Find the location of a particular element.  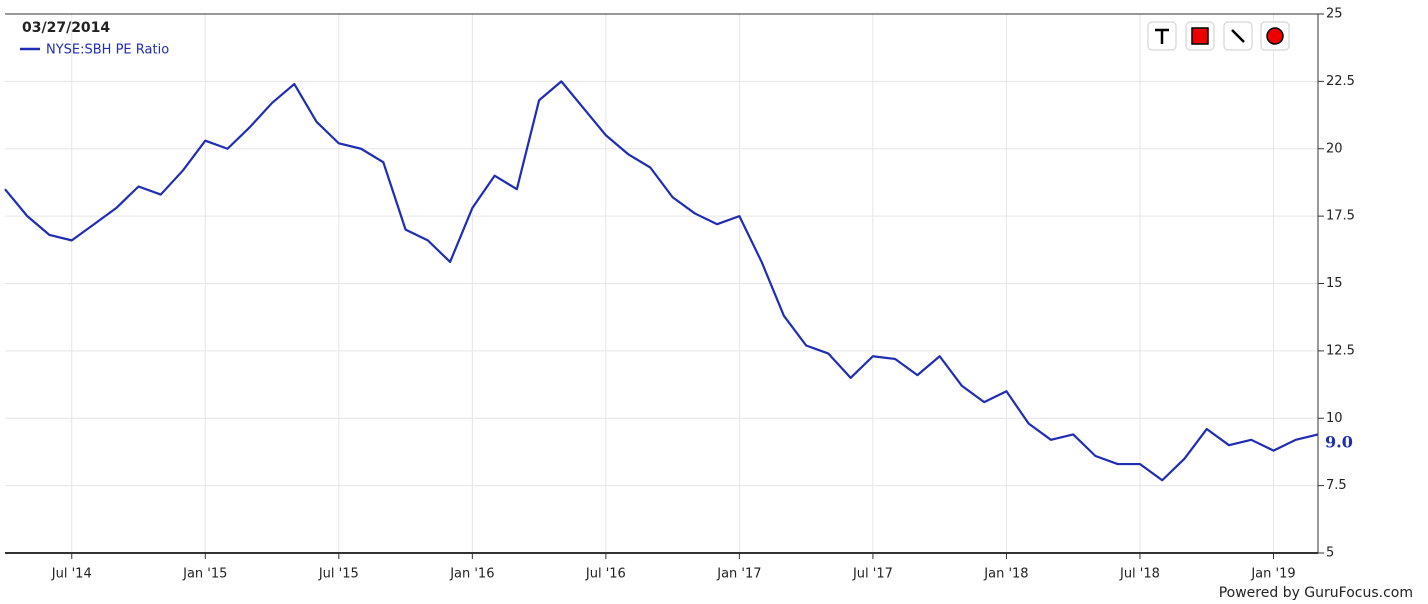

x-tick-label: Jul '14 is located at coordinates (71, 574).